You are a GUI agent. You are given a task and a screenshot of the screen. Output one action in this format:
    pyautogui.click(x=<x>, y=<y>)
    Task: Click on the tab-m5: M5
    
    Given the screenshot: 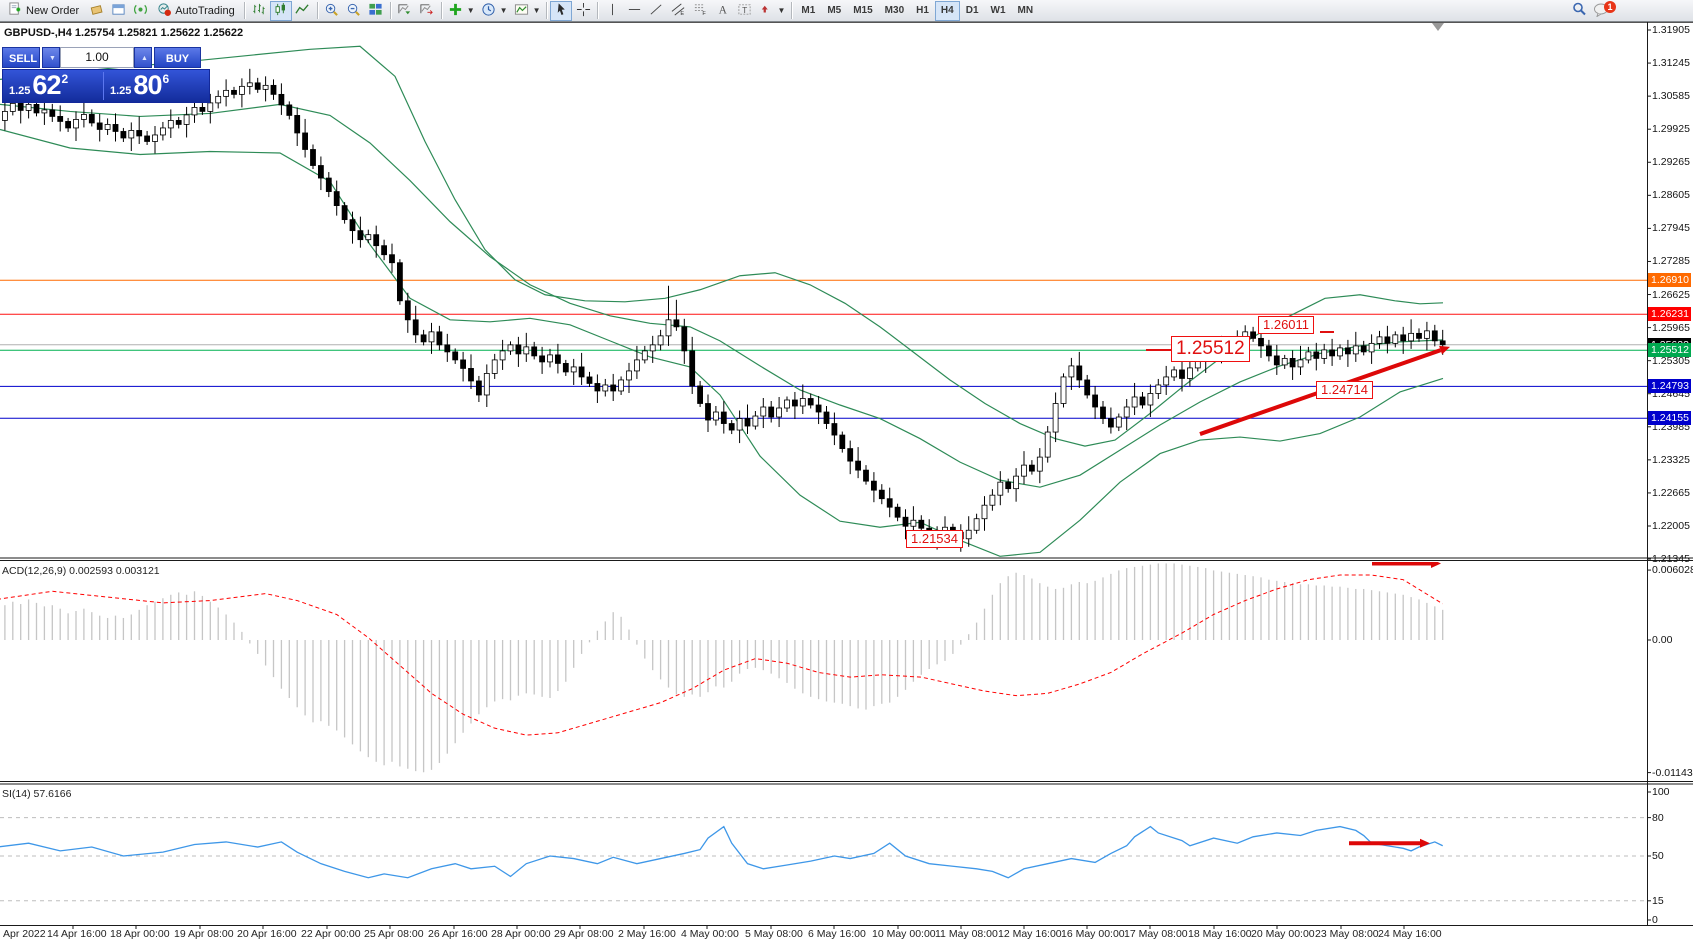 What is the action you would take?
    pyautogui.click(x=834, y=11)
    